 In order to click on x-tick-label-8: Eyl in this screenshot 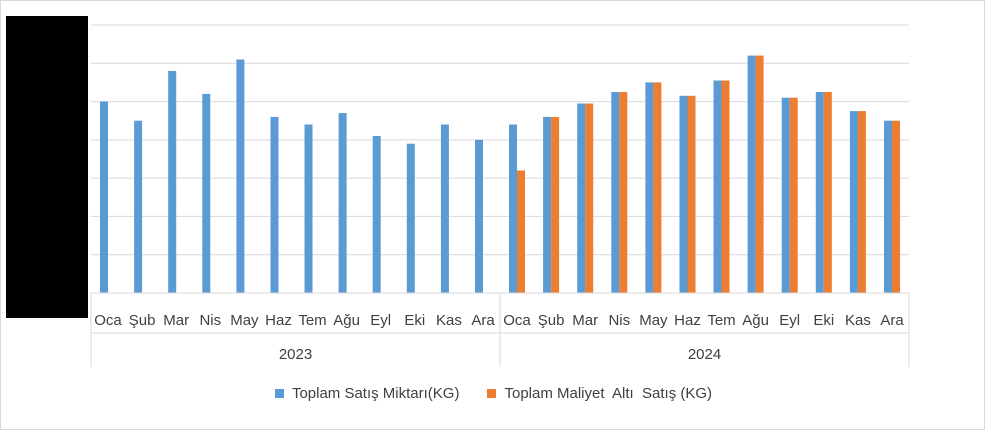, I will do `click(380, 320)`.